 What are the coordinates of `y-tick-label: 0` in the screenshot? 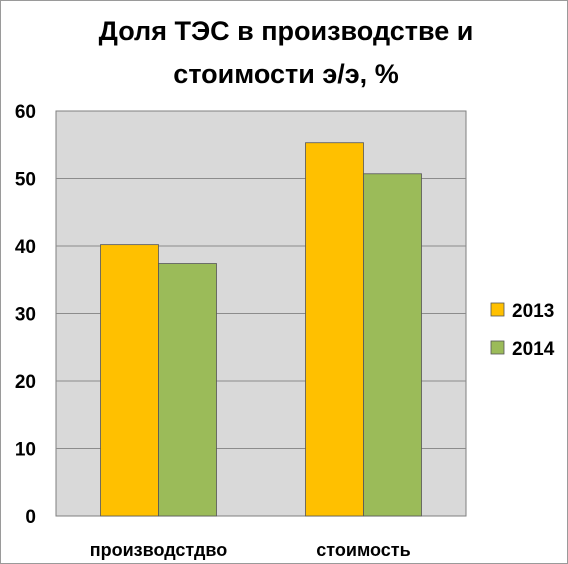 It's located at (30, 517).